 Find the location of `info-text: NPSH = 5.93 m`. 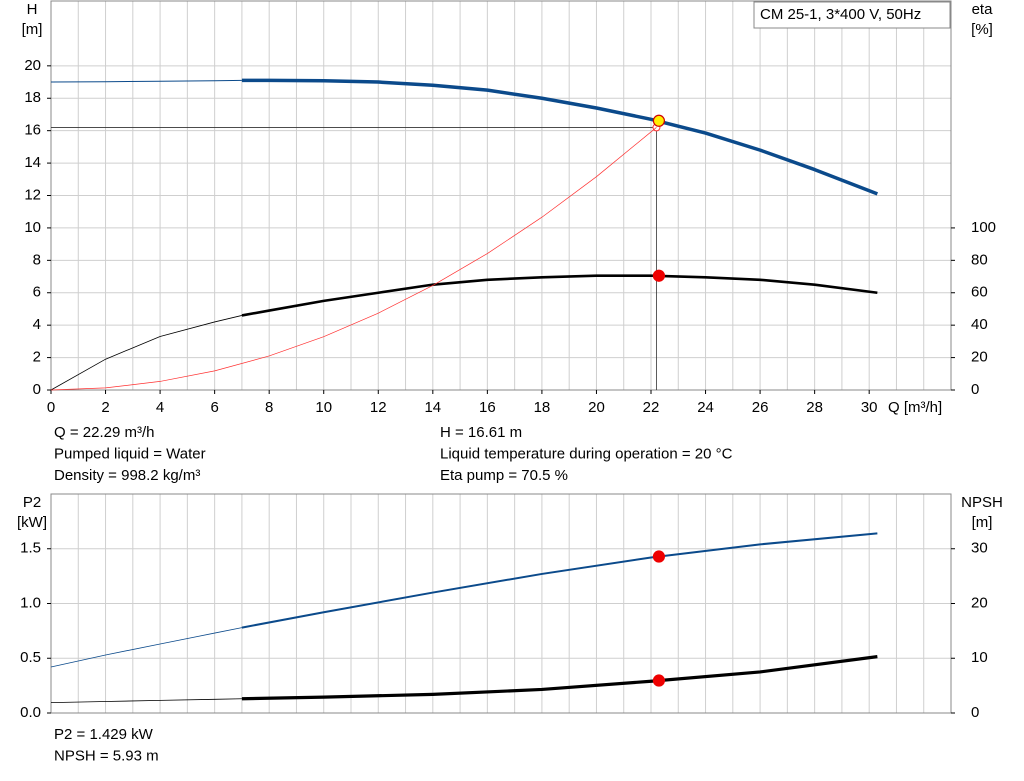

info-text: NPSH = 5.93 m is located at coordinates (106, 755).